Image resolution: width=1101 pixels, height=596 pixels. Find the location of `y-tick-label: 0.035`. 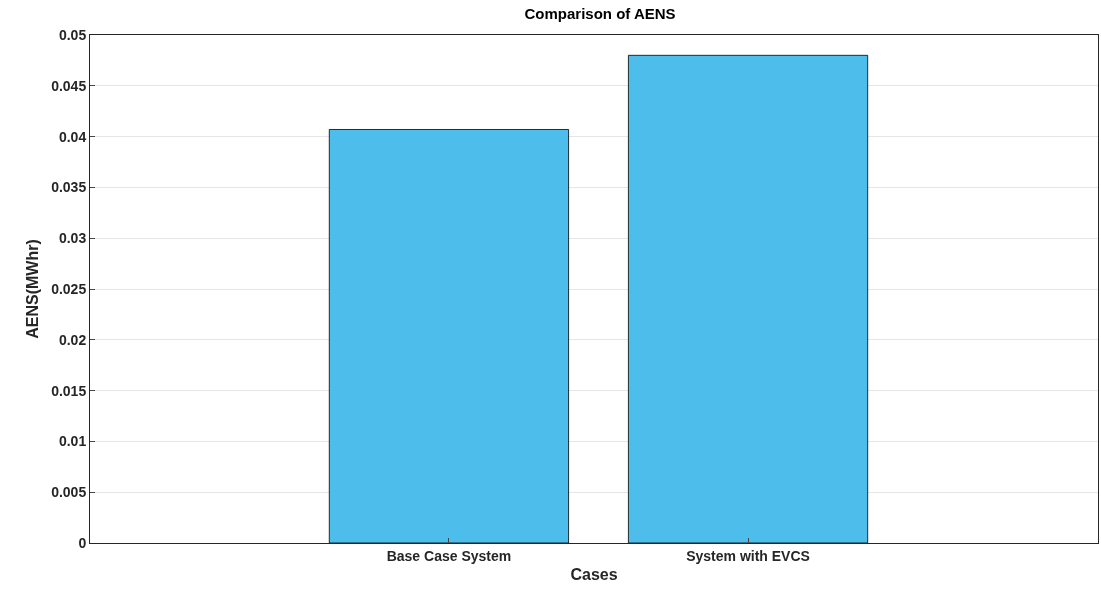

y-tick-label: 0.035 is located at coordinates (69, 187).